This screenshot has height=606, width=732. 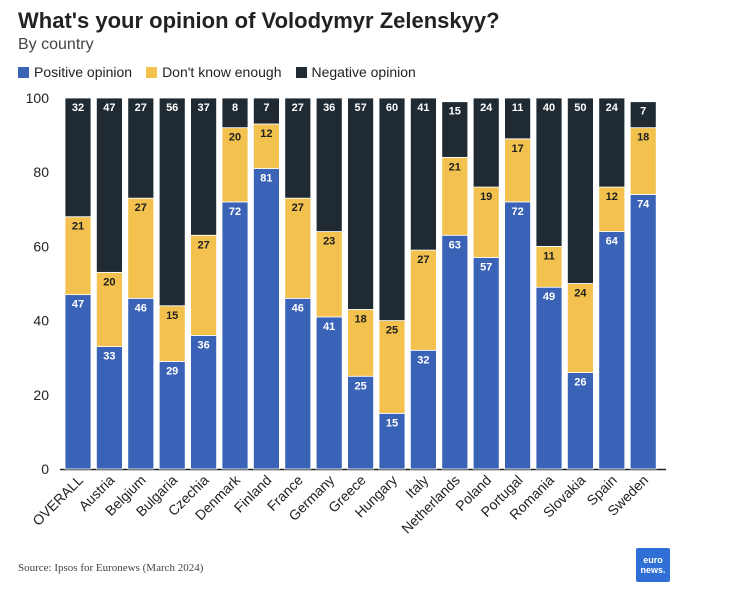 What do you see at coordinates (109, 357) in the screenshot?
I see `bar-data-label: 33` at bounding box center [109, 357].